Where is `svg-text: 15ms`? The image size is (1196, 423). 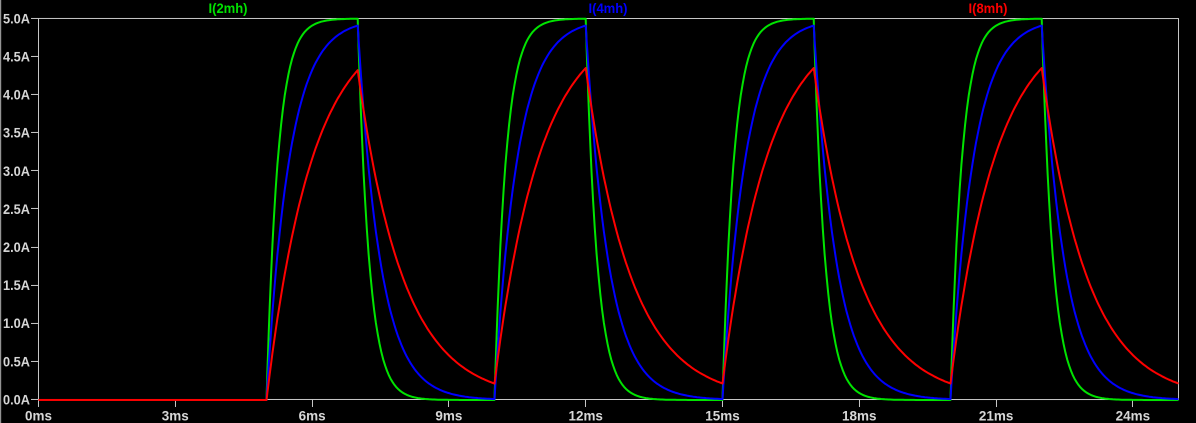 svg-text: 15ms is located at coordinates (722, 415).